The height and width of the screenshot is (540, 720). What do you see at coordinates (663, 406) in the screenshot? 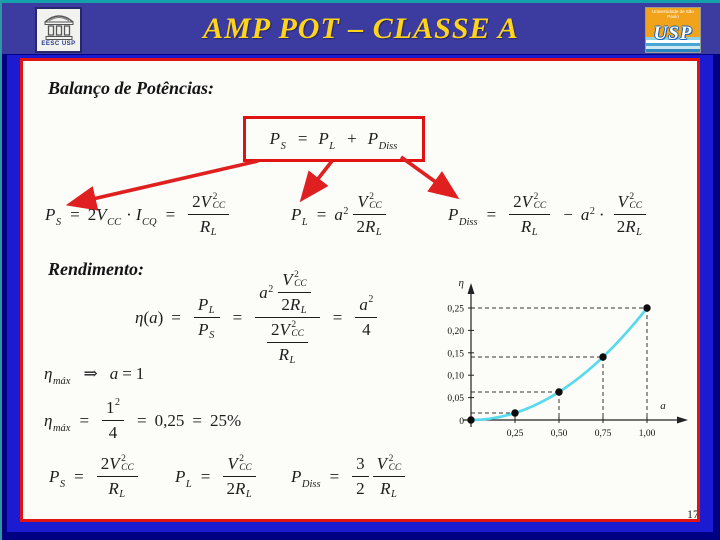
I see `x-axis-label: a` at bounding box center [663, 406].